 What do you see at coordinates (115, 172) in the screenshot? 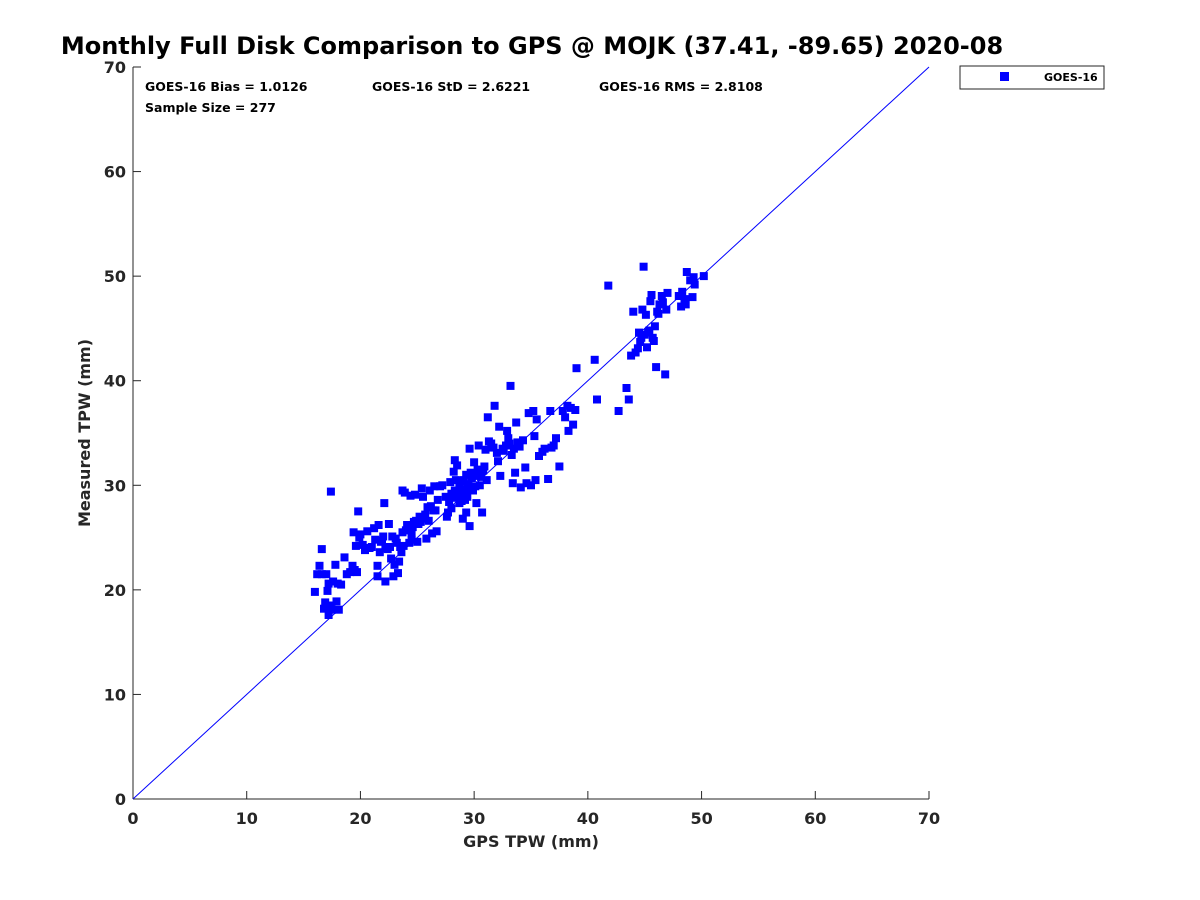
I see `y-tick-label: 60` at bounding box center [115, 172].